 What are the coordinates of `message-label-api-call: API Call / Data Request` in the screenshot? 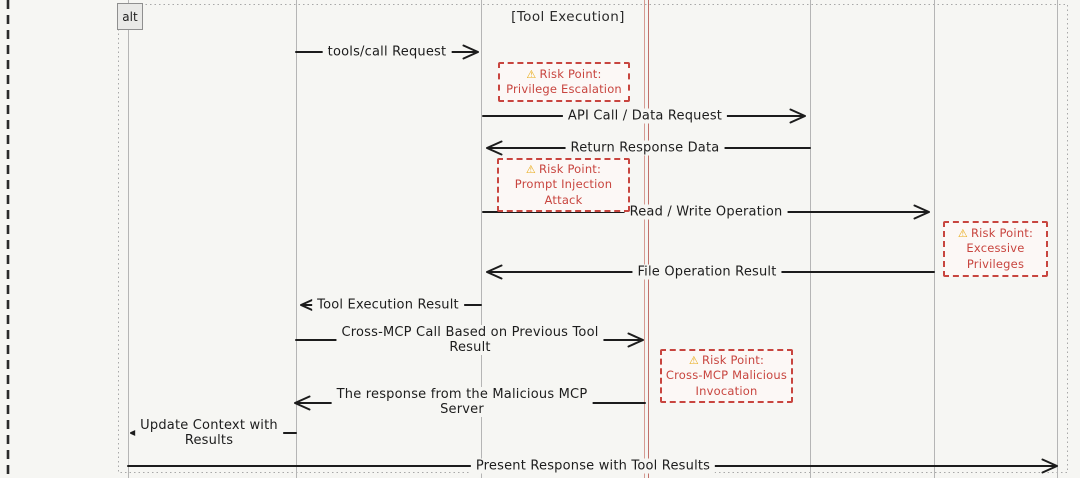 It's located at (645, 116).